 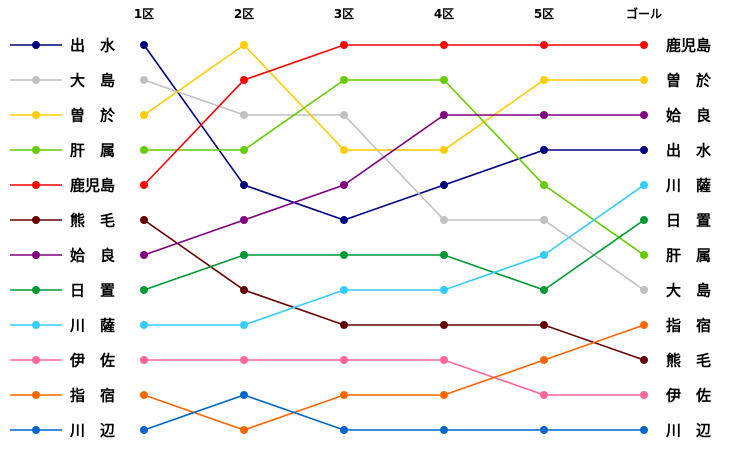 What do you see at coordinates (62, 81) in the screenshot?
I see `legend-item-大島: 大 島` at bounding box center [62, 81].